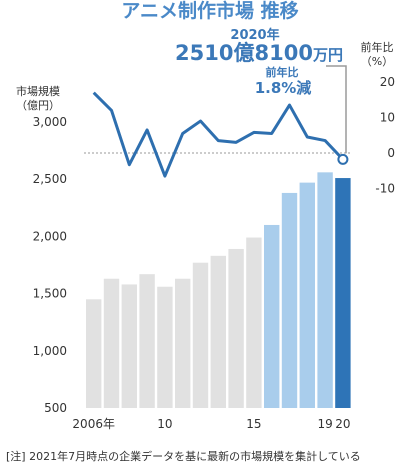 The width and height of the screenshot is (420, 473). I want to click on annotation-value: 2510億8100万円, so click(259, 53).